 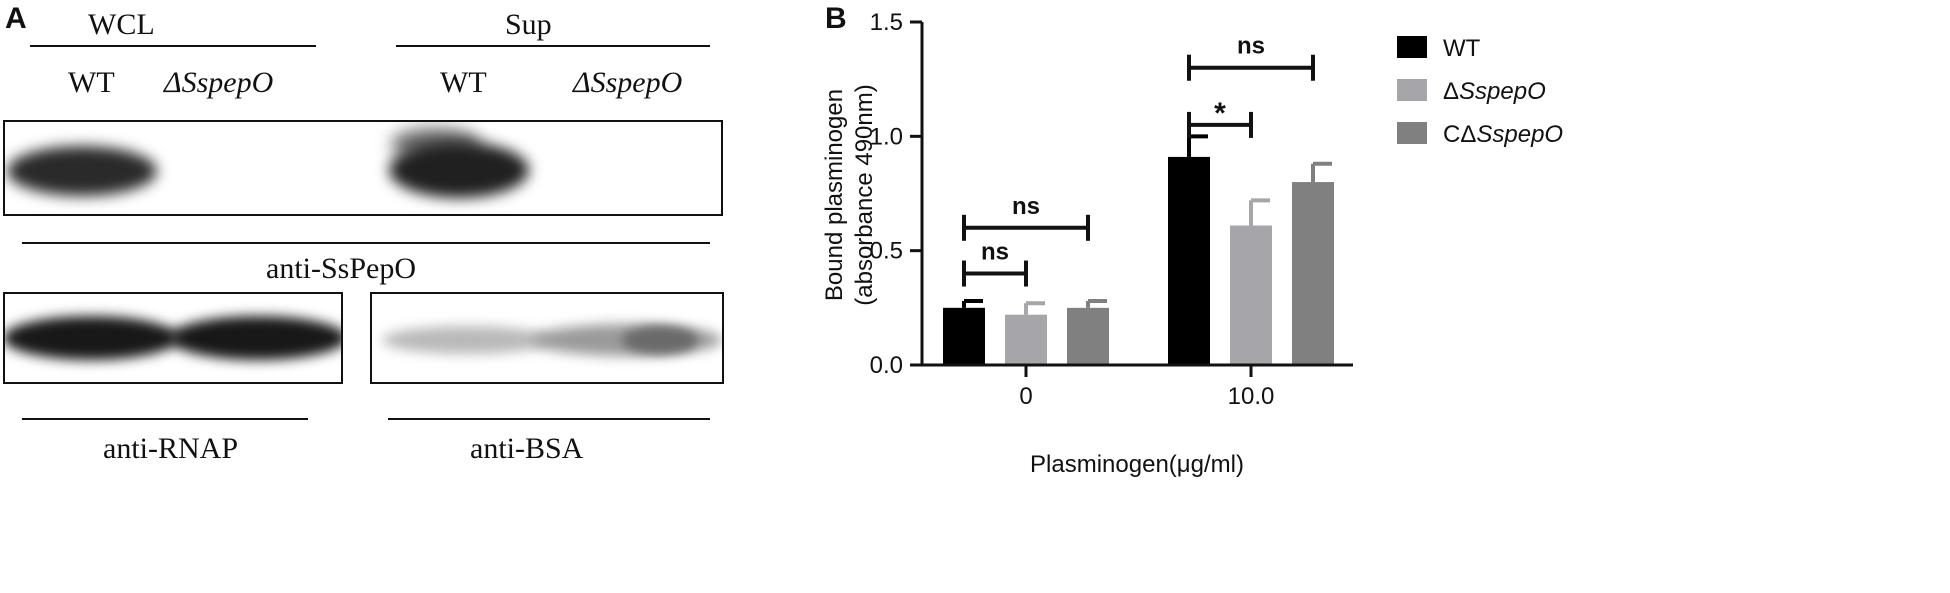 What do you see at coordinates (886, 136) in the screenshot?
I see `y-tick-label: 1.0` at bounding box center [886, 136].